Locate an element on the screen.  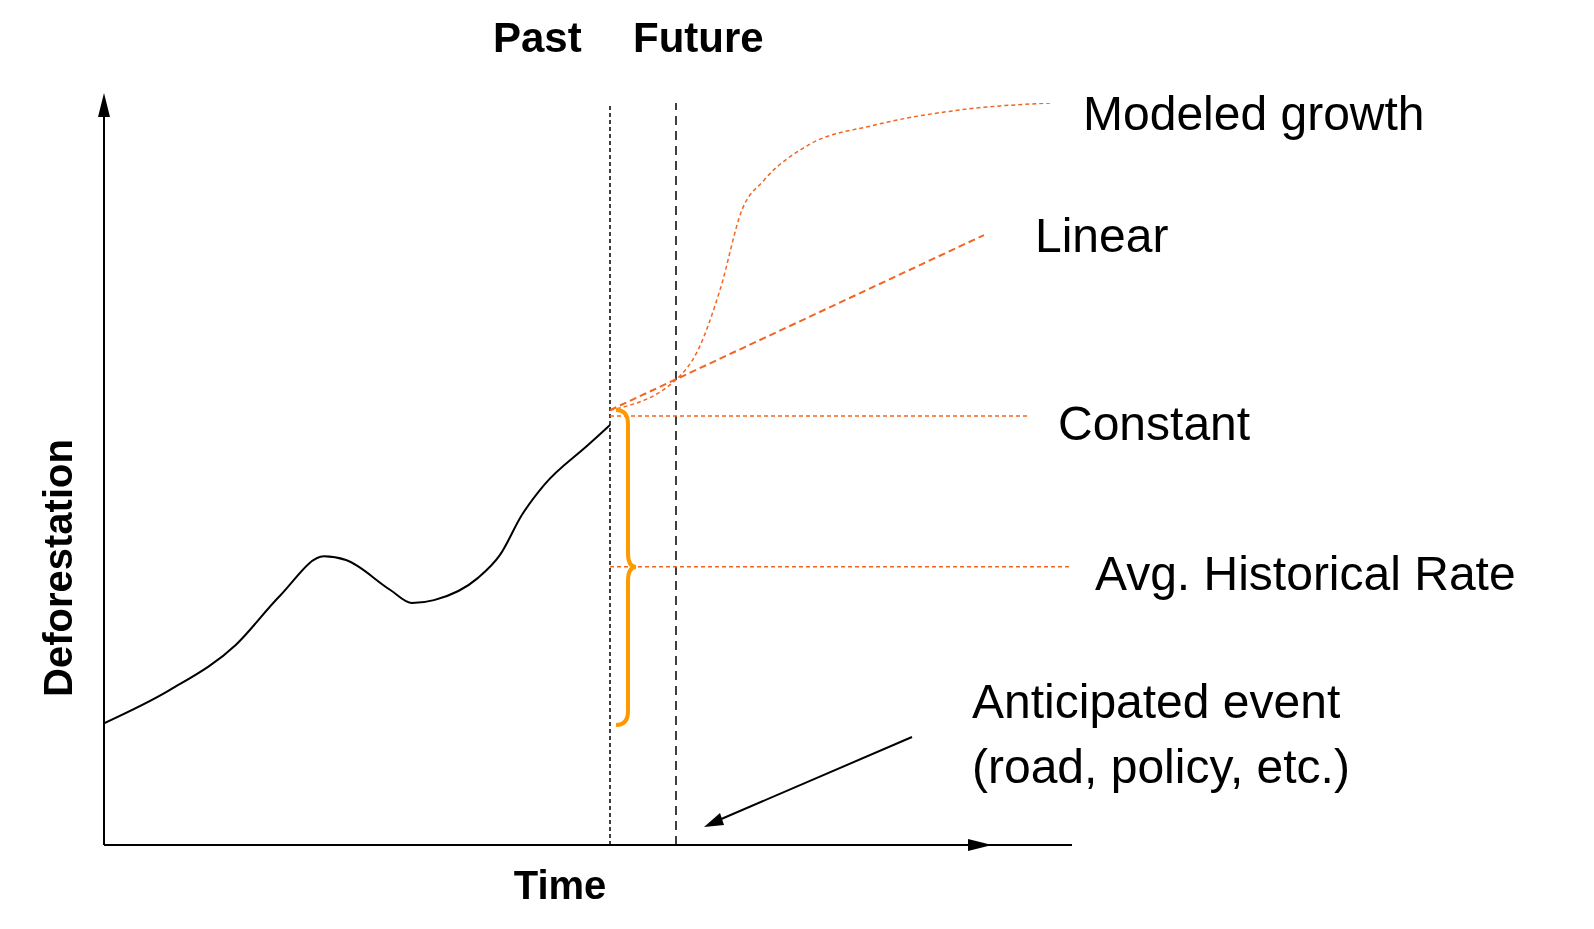
text: Past is located at coordinates (537, 38).